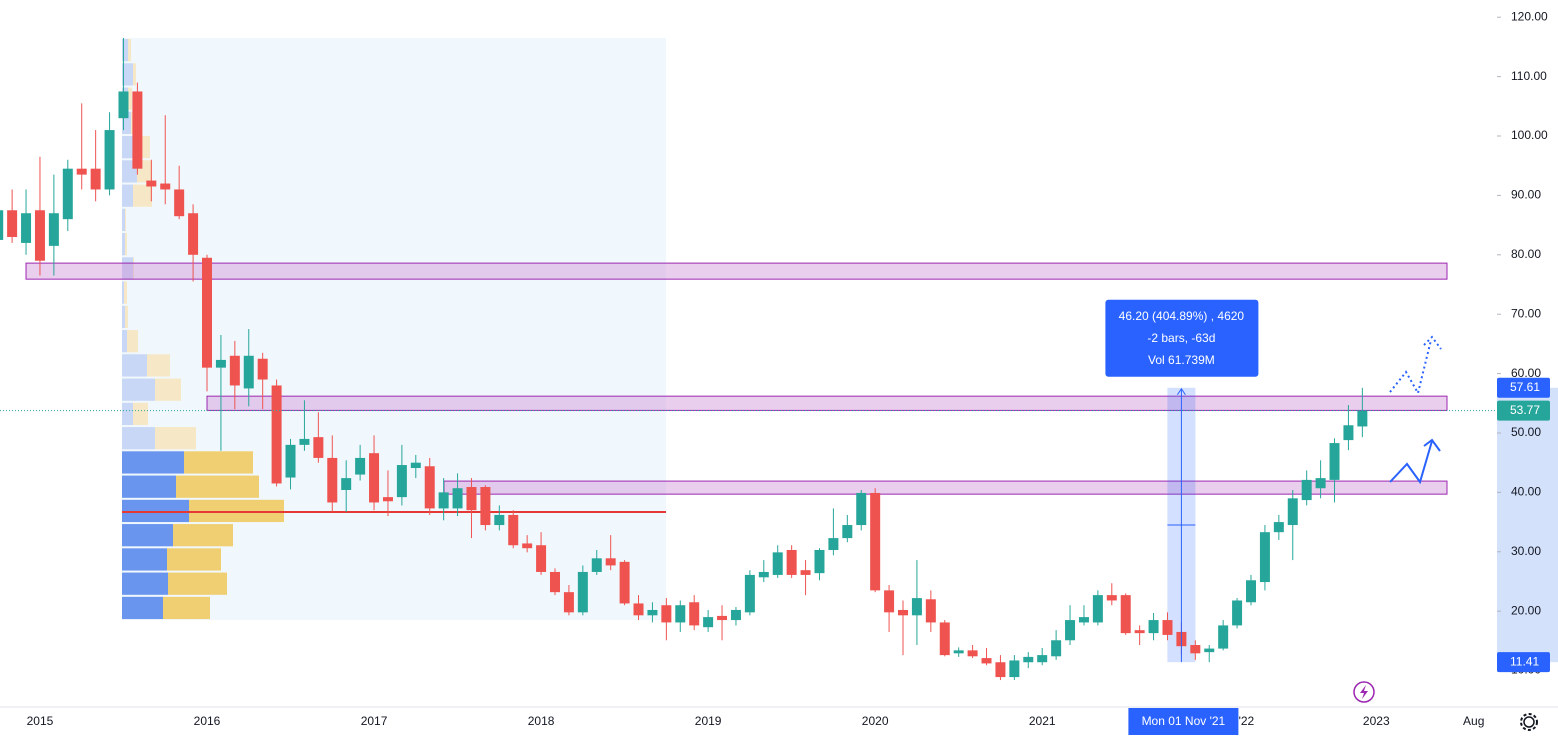 The width and height of the screenshot is (1558, 740). What do you see at coordinates (207, 721) in the screenshot?
I see `x-tick-label: 2016` at bounding box center [207, 721].